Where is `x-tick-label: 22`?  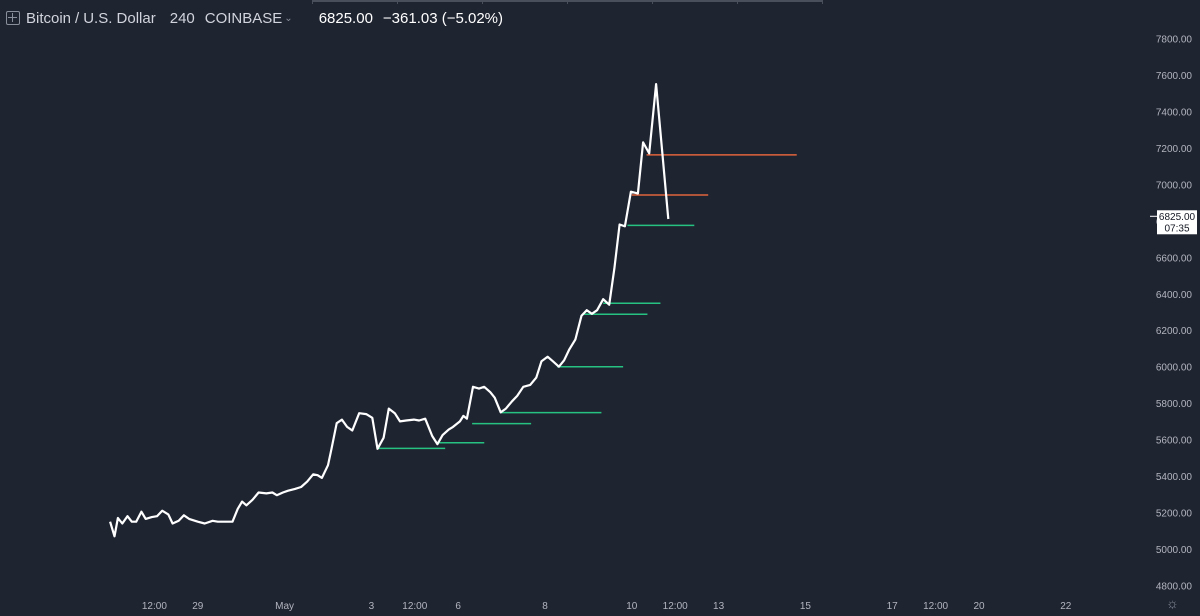 x-tick-label: 22 is located at coordinates (1066, 606).